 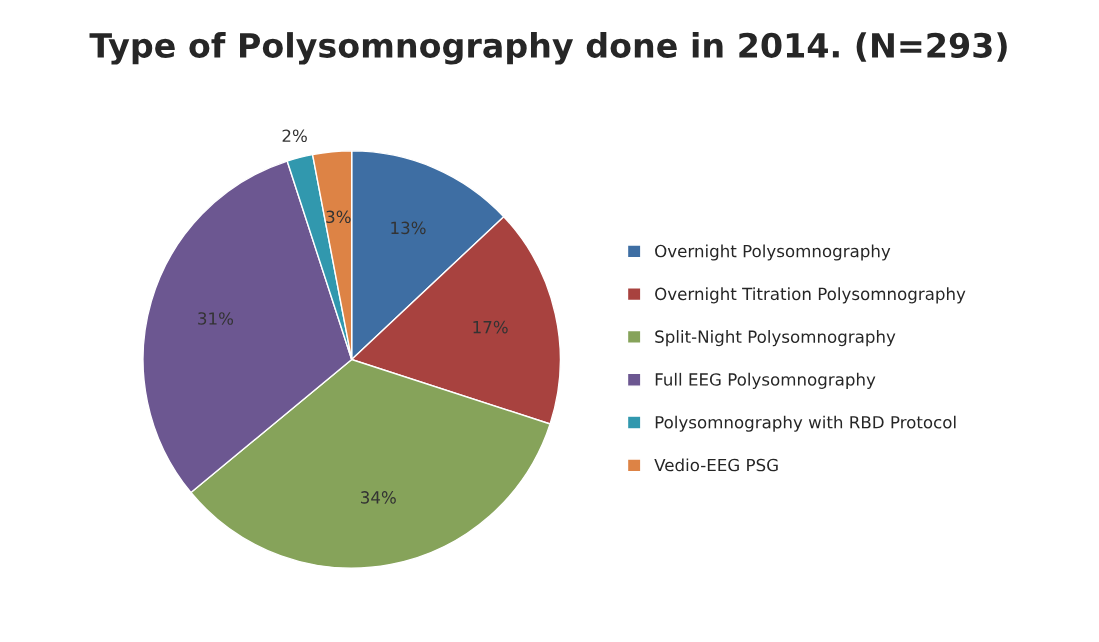 What do you see at coordinates (775, 338) in the screenshot?
I see `legend-label: Split-Night Polysomnography` at bounding box center [775, 338].